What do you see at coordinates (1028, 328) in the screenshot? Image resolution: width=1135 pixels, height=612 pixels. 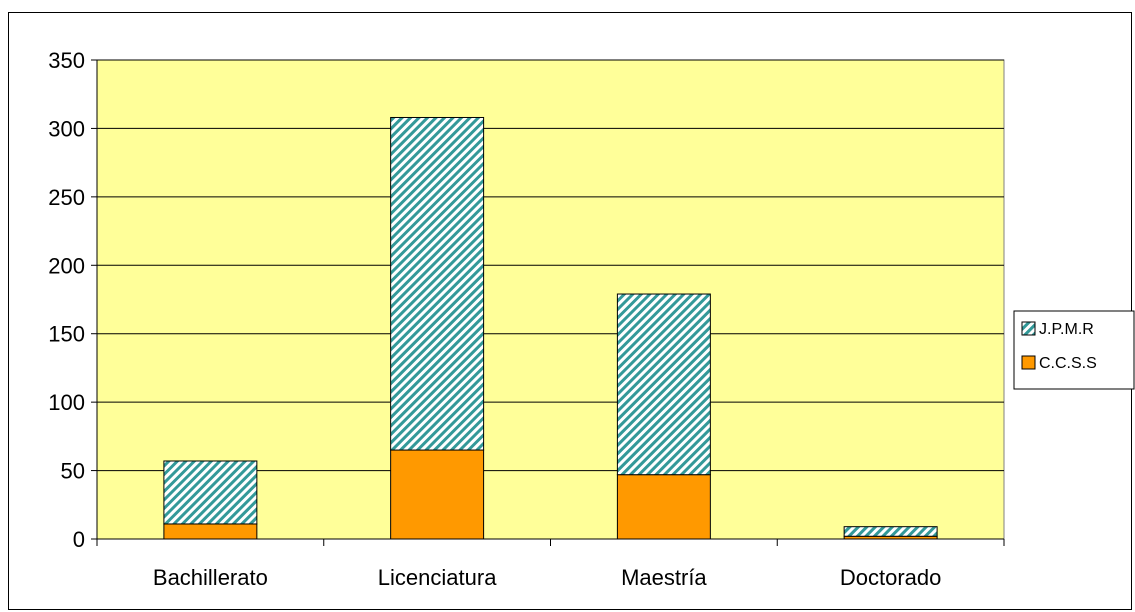 I see `legend-swatch-jpmr` at bounding box center [1028, 328].